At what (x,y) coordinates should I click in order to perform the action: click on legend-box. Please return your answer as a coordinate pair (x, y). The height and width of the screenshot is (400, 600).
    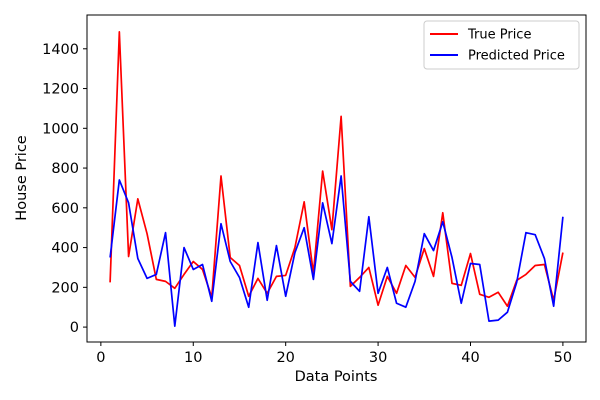
    Looking at the image, I should click on (501, 45).